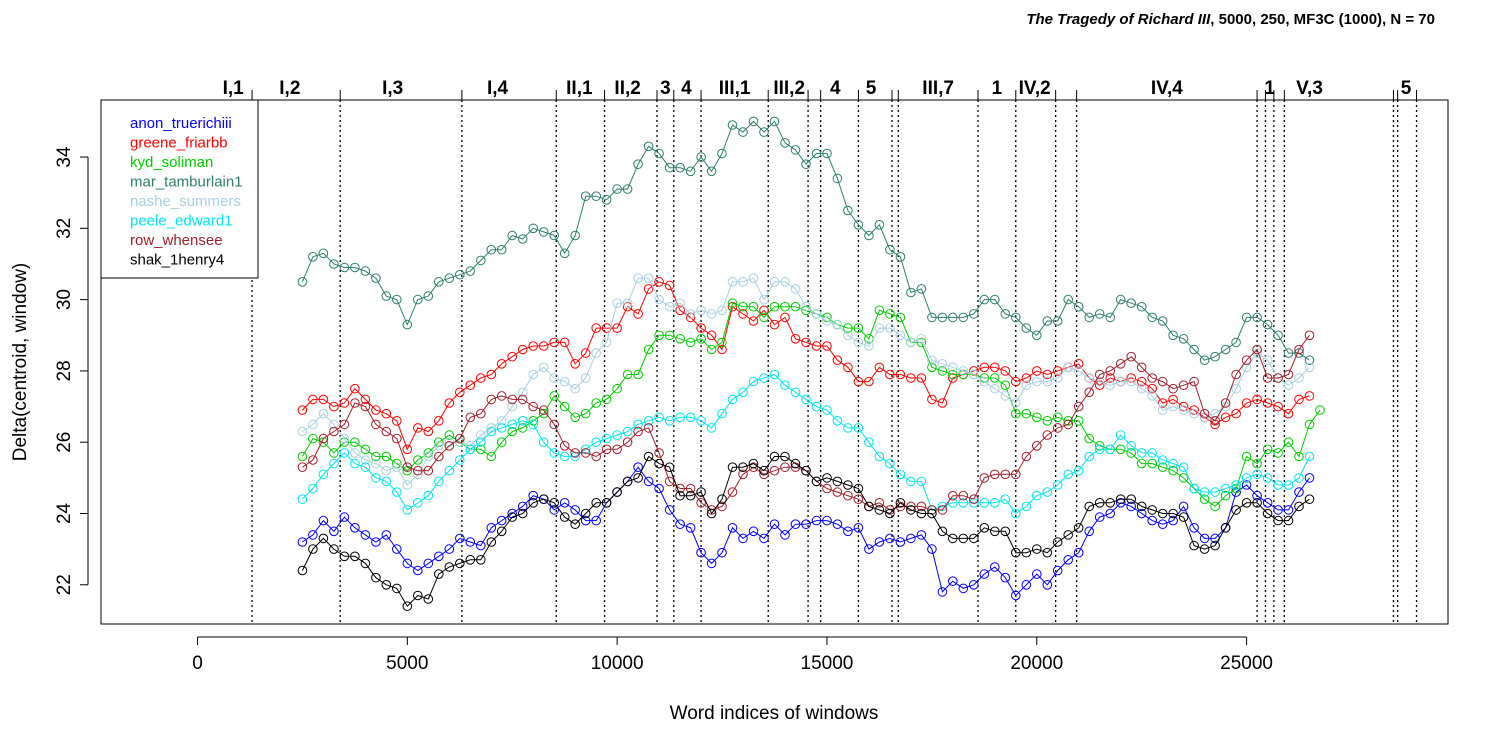 The width and height of the screenshot is (1500, 750). I want to click on x-axis: 0 5000 10000 15000 20000 25000, so click(732, 655).